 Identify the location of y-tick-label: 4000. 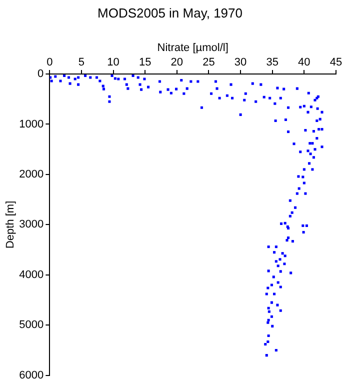
(31, 274).